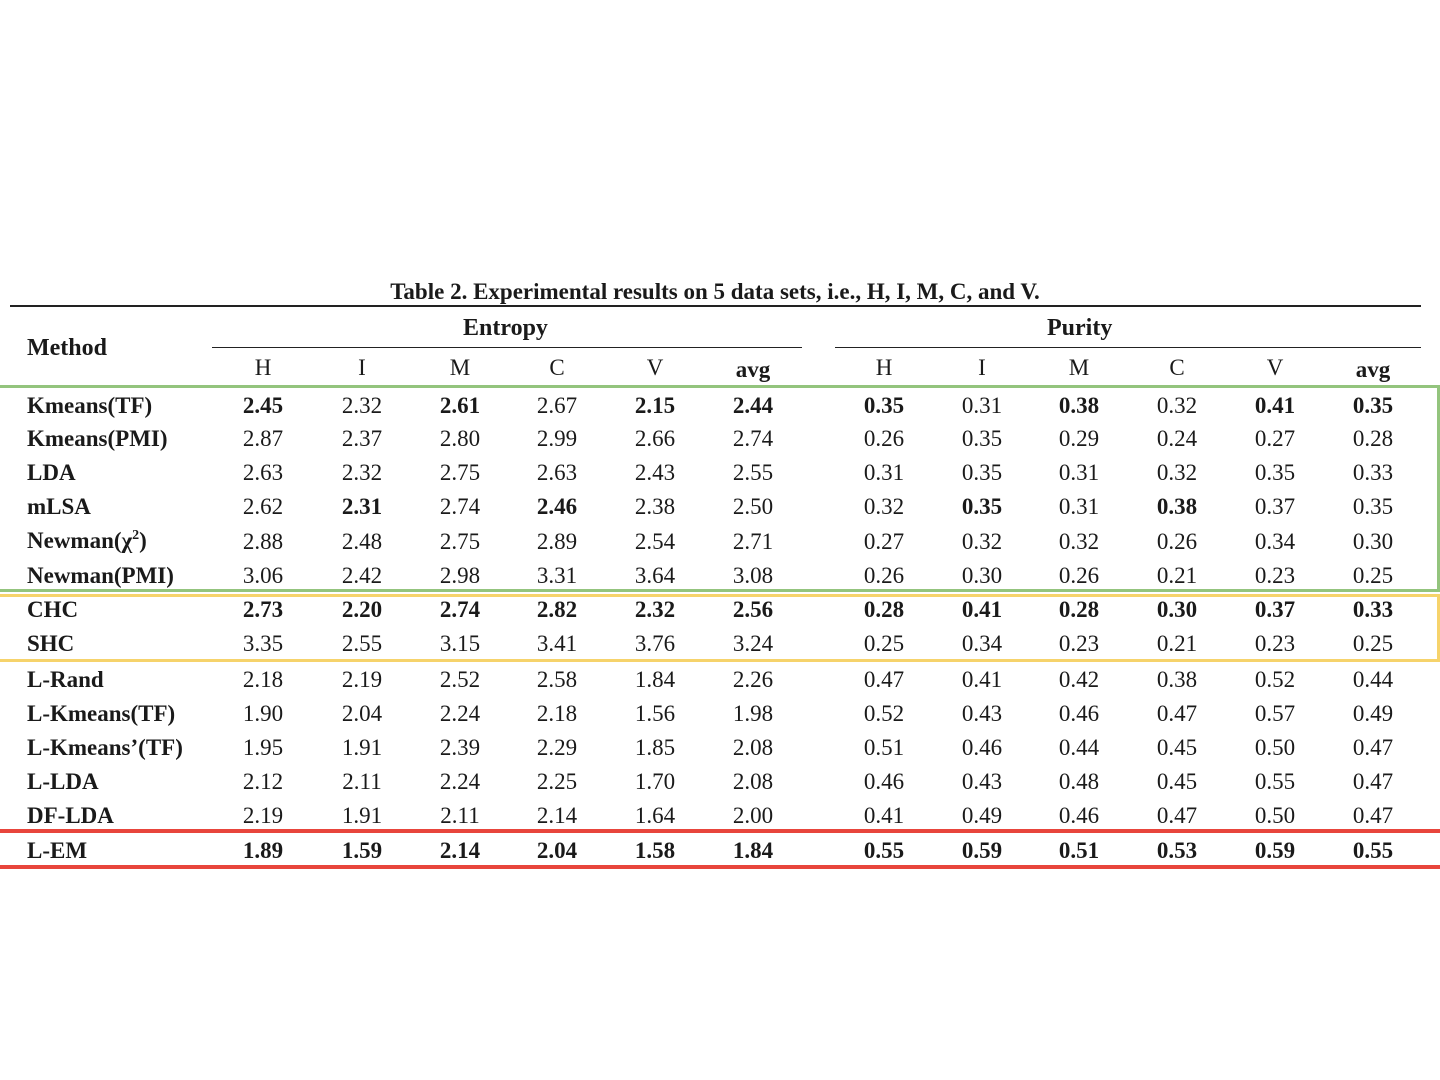 This screenshot has width=1440, height=1080. Describe the element at coordinates (982, 713) in the screenshot. I see `purity-cell: 0.43` at that location.